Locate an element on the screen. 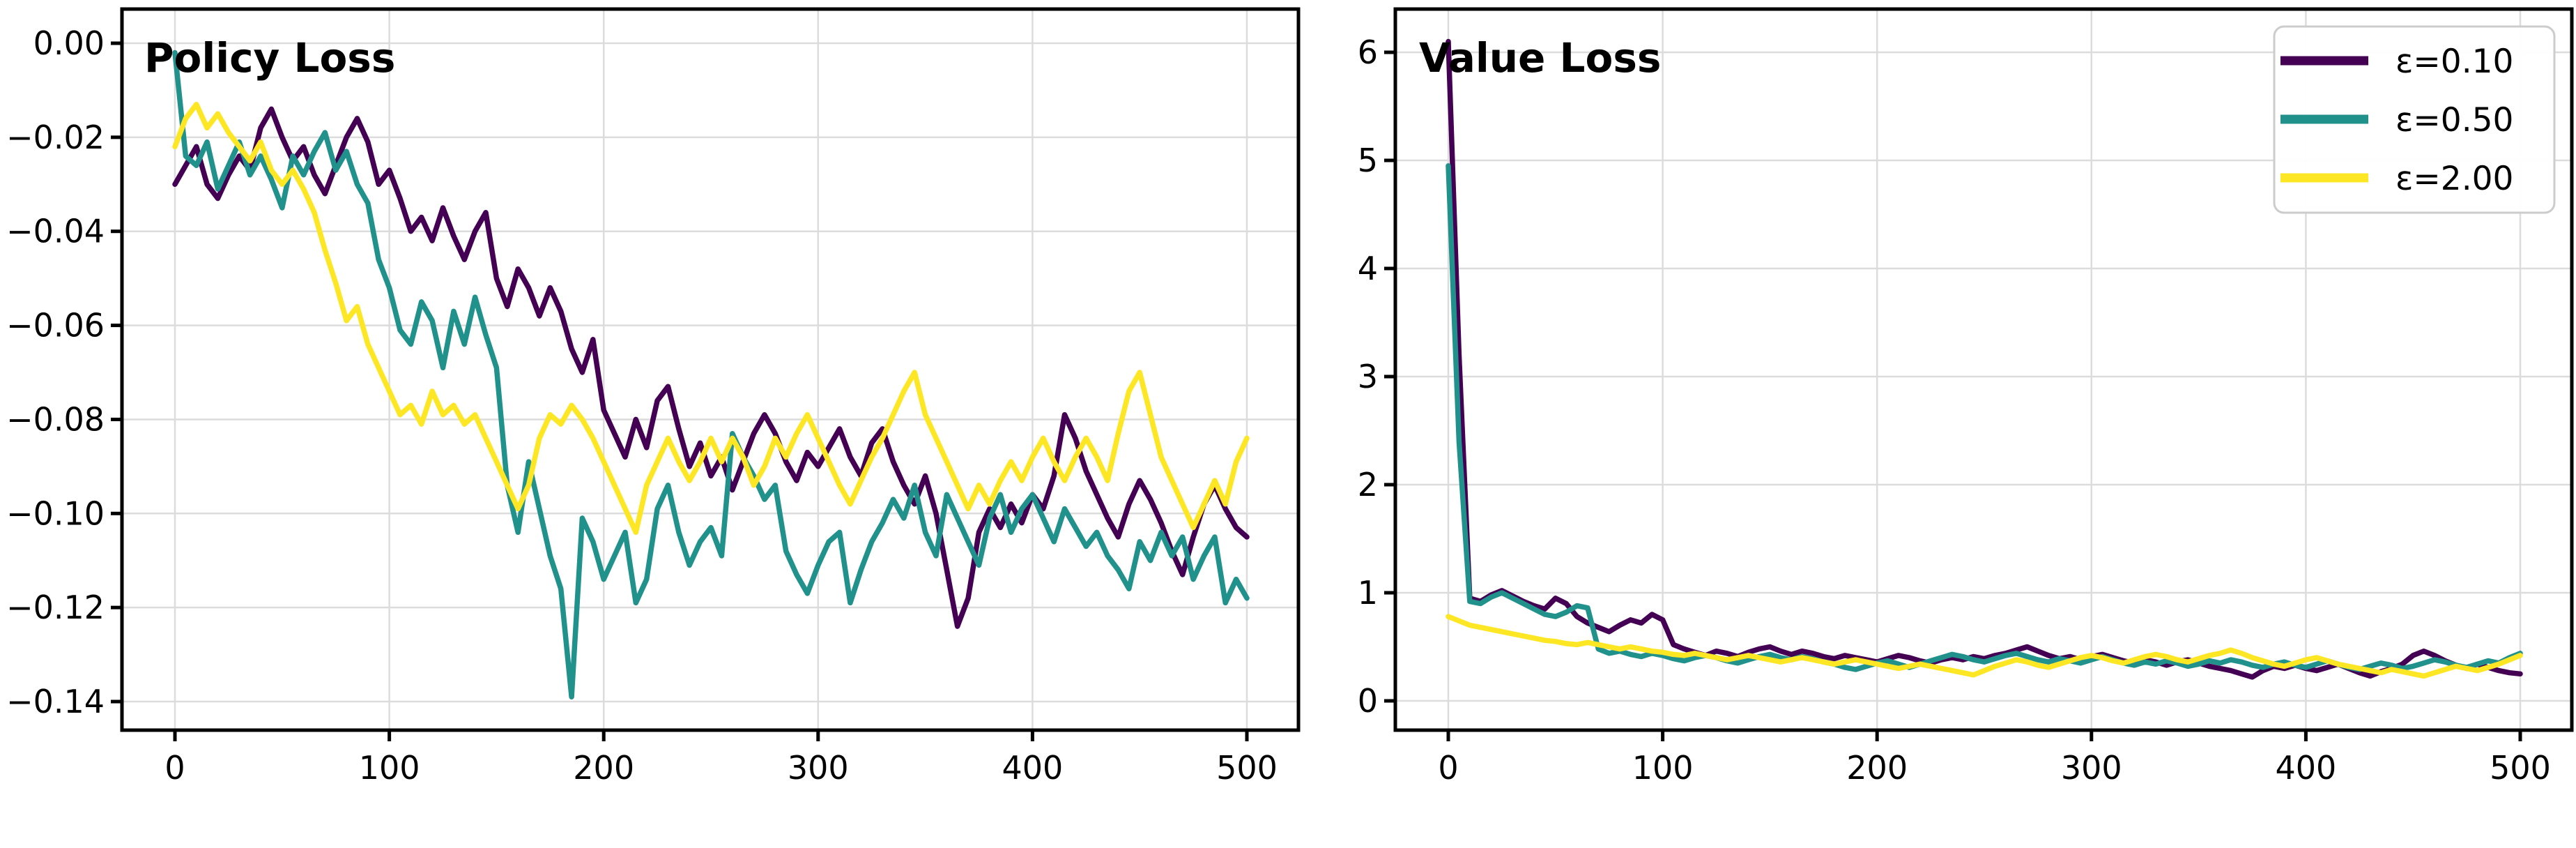  y-tick-label: 4 is located at coordinates (1368, 268).